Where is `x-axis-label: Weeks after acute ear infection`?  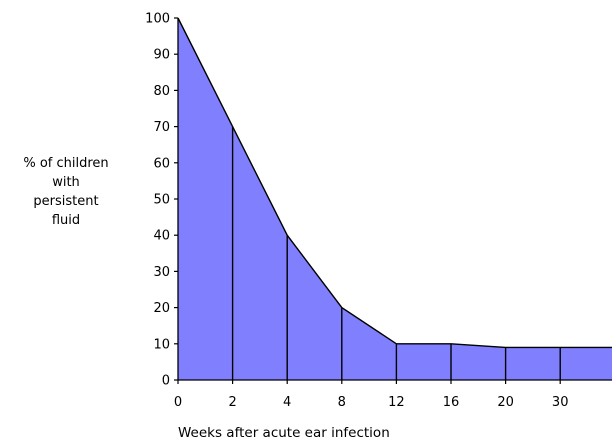
x-axis-label: Weeks after acute ear infection is located at coordinates (284, 433).